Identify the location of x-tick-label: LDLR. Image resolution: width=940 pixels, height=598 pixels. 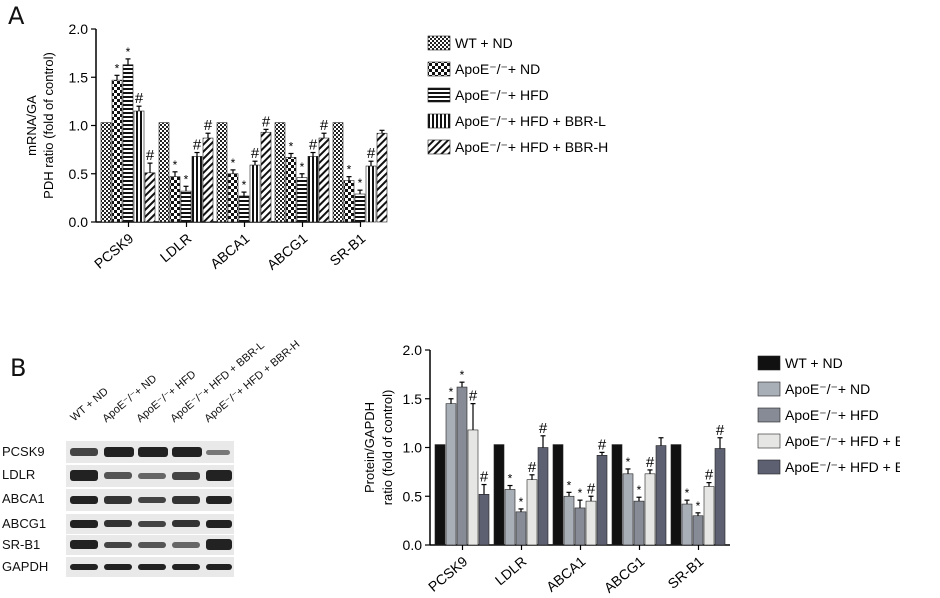
(176, 247).